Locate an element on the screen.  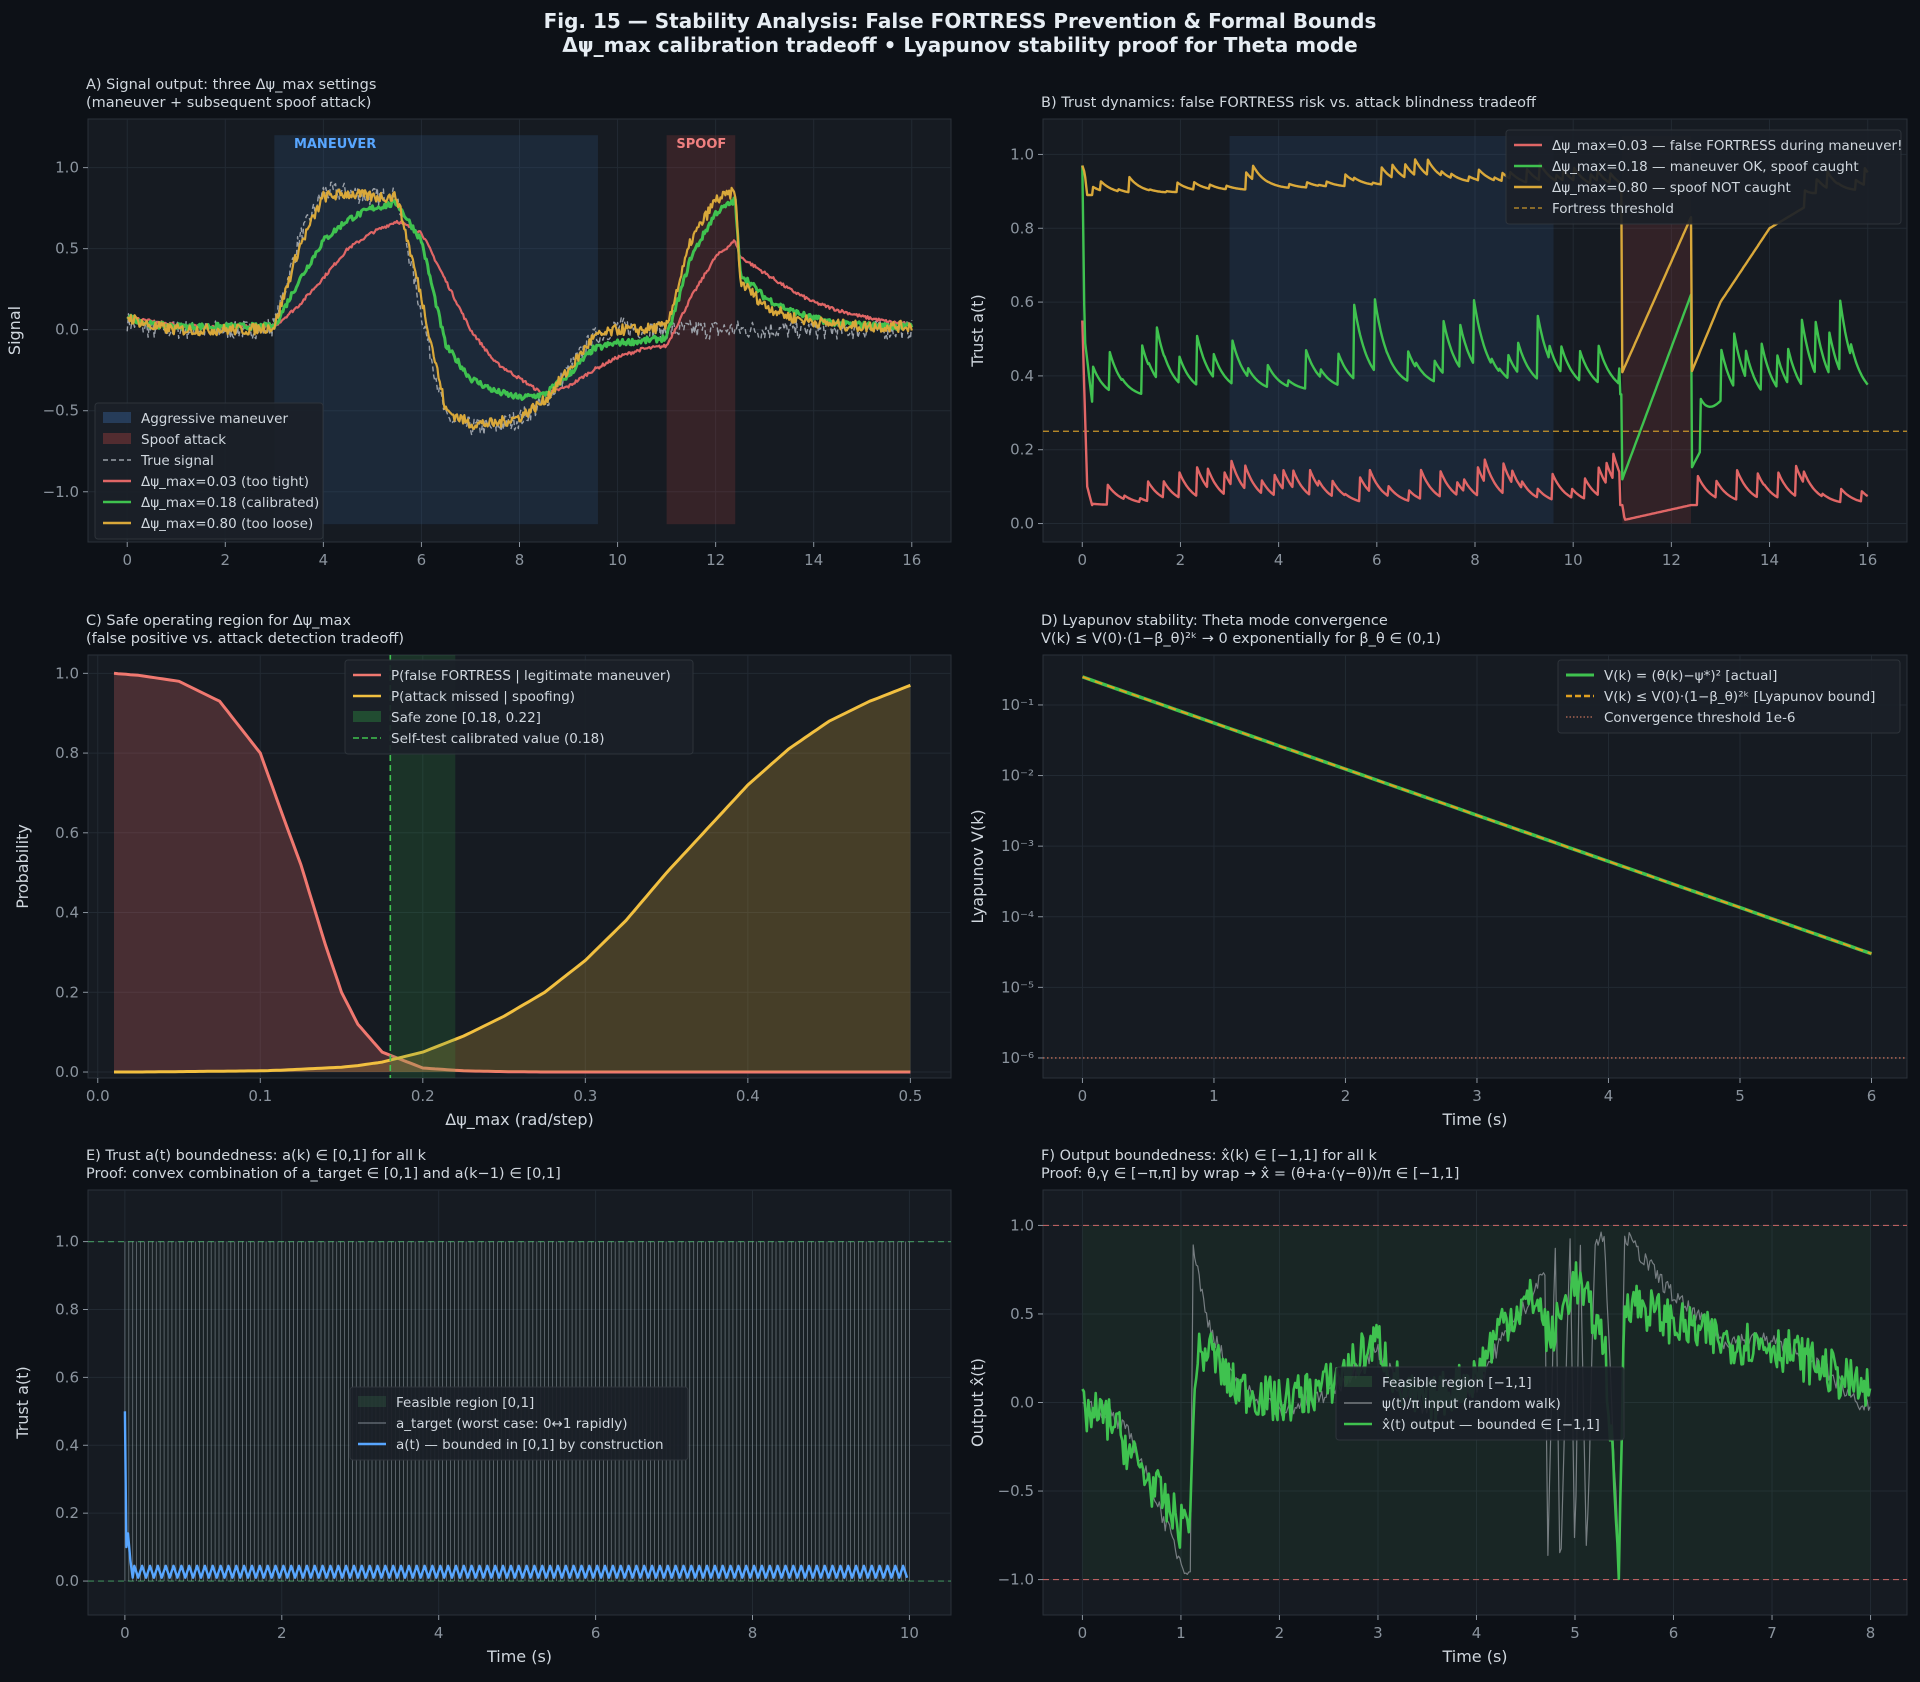
y-axis-label: Probability is located at coordinates (22, 866).